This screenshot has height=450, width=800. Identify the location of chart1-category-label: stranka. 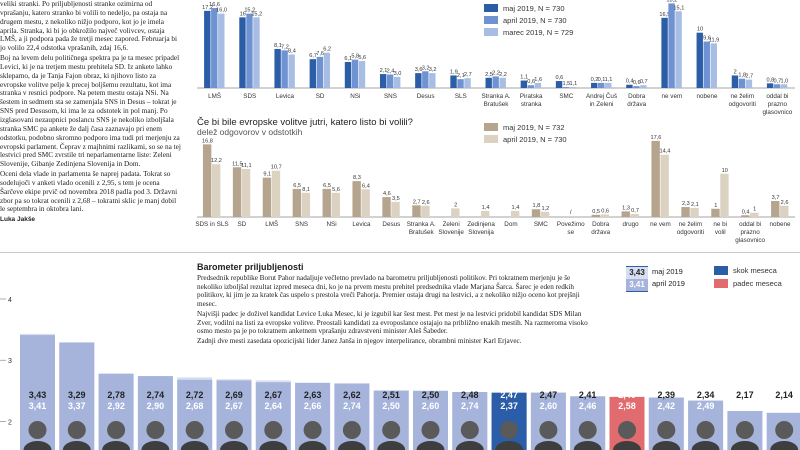
(531, 104).